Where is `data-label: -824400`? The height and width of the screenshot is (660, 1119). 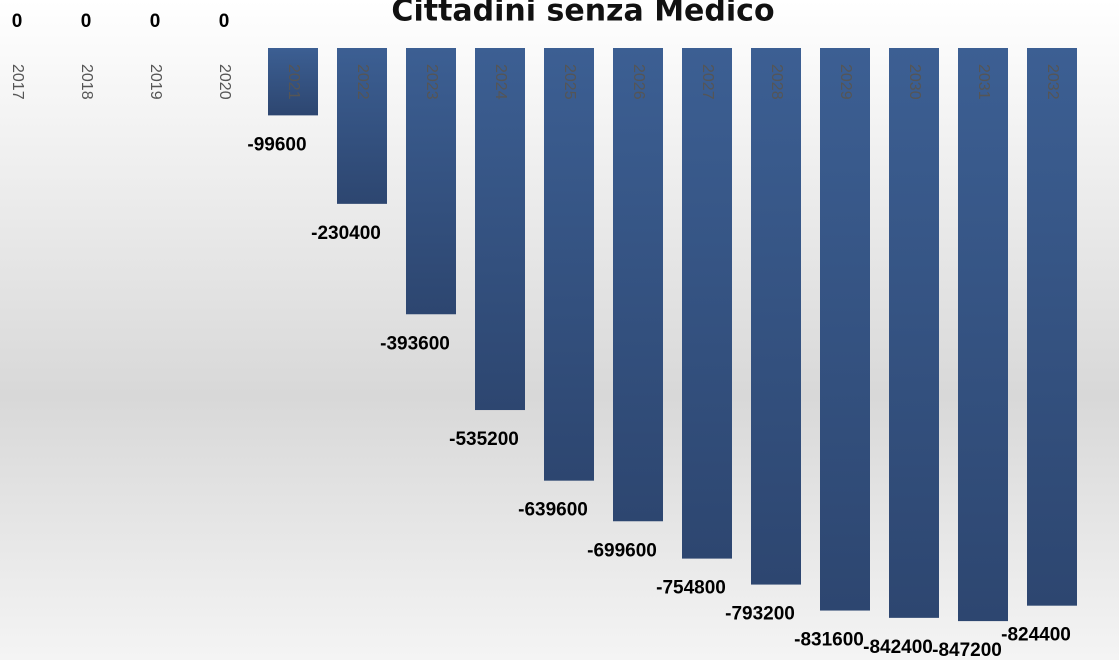
data-label: -824400 is located at coordinates (1036, 635).